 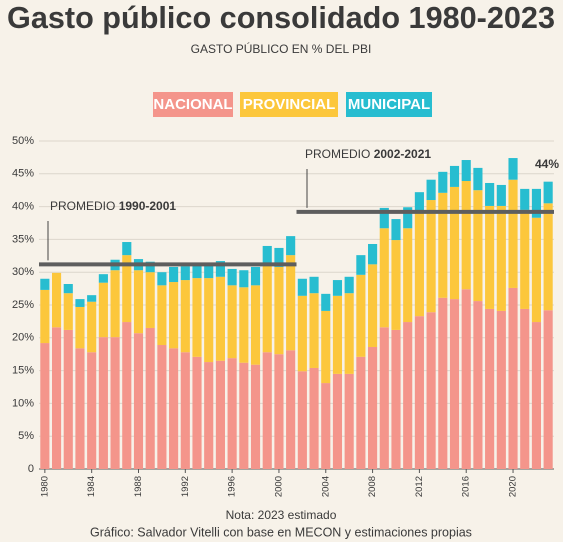 I want to click on chart-subtitle: GASTO PÚBLICO EN % DEL PBI, so click(x=281, y=48).